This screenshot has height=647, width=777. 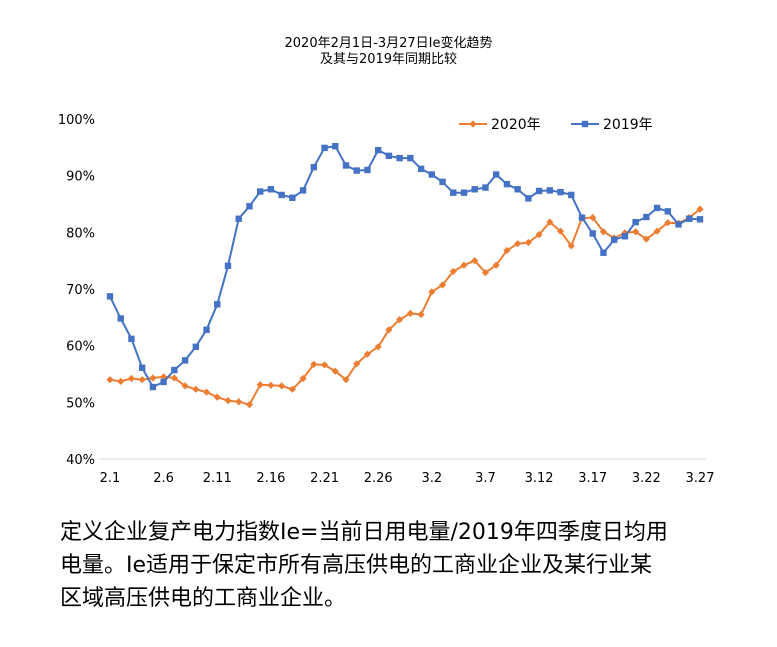 I want to click on caption-line-3: 区域高压供电的工商业企业。, so click(x=203, y=598).